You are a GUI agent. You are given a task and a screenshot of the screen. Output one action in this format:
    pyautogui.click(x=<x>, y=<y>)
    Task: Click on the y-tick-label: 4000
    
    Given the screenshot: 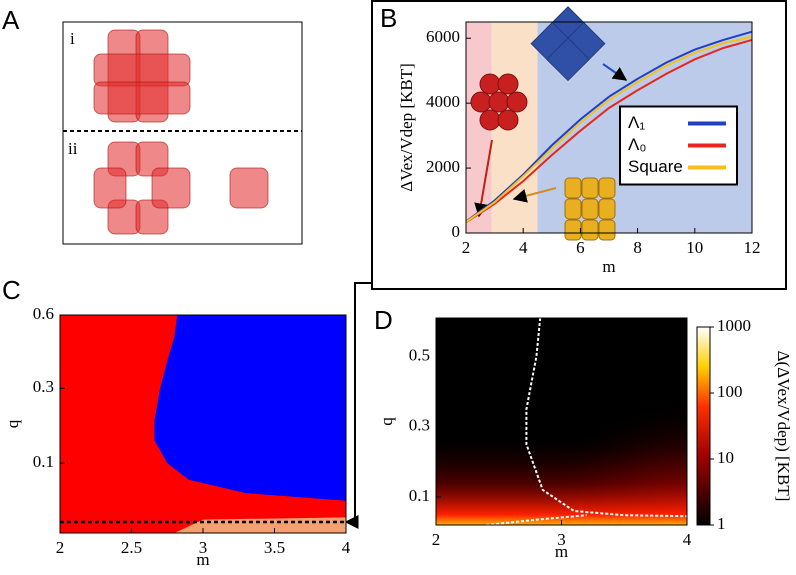 What is the action you would take?
    pyautogui.click(x=443, y=101)
    